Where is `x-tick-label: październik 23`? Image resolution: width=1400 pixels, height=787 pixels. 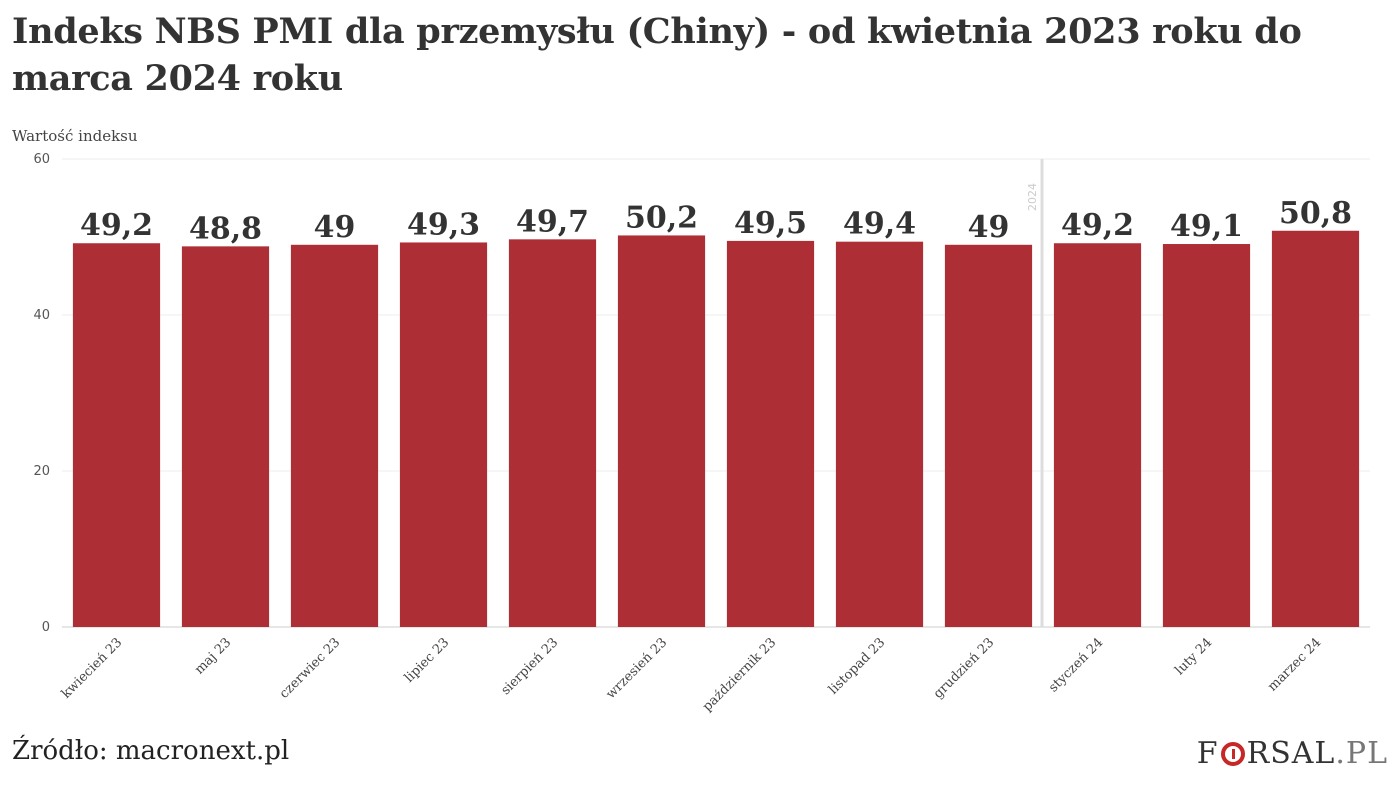
x-tick-label: październik 23 is located at coordinates (739, 674).